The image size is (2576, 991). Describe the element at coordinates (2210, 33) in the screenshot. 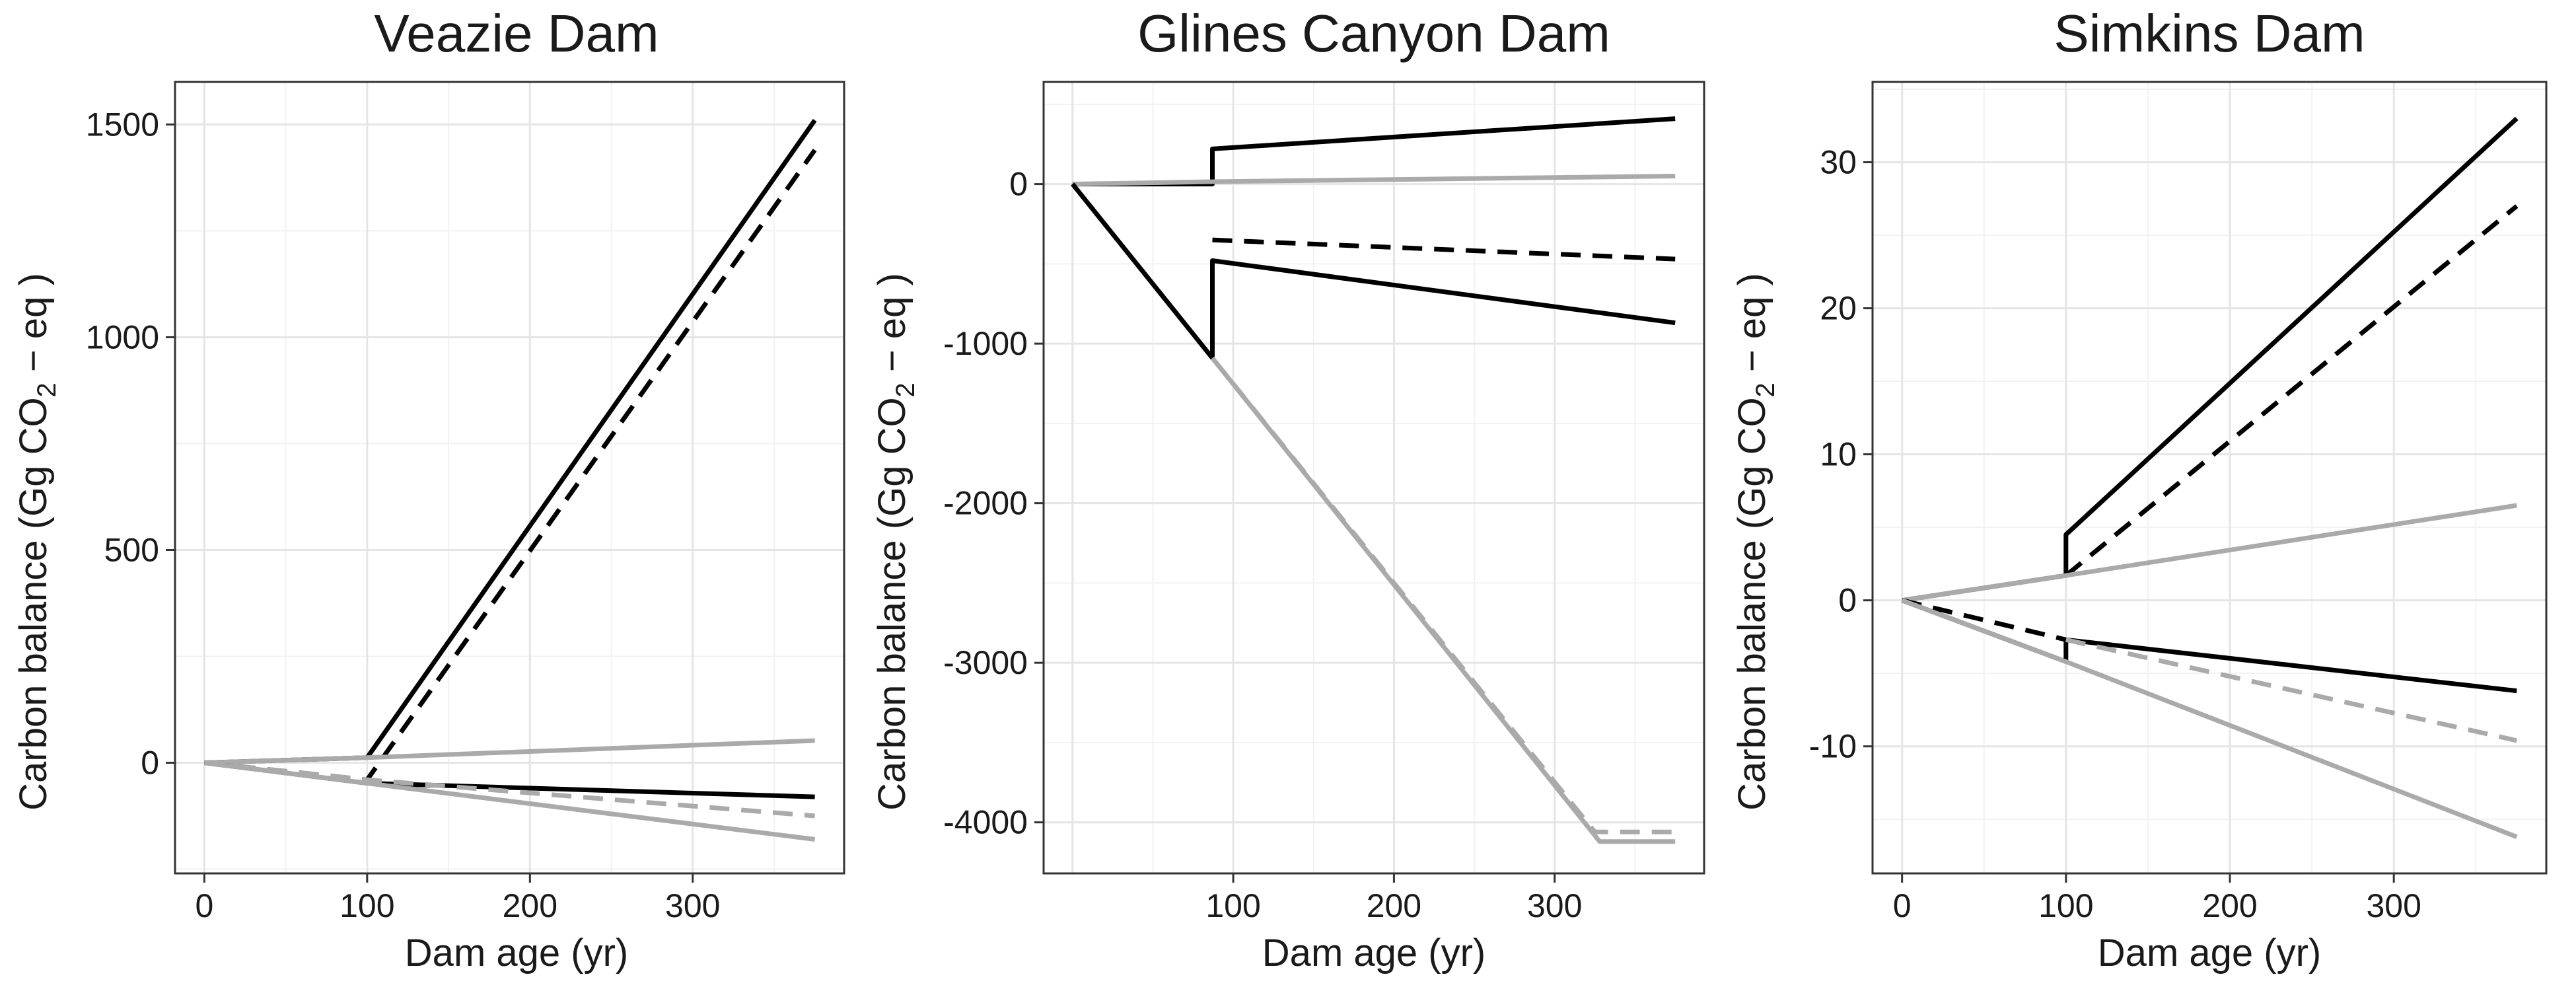

I see `chart-title: Simkins Dam` at that location.